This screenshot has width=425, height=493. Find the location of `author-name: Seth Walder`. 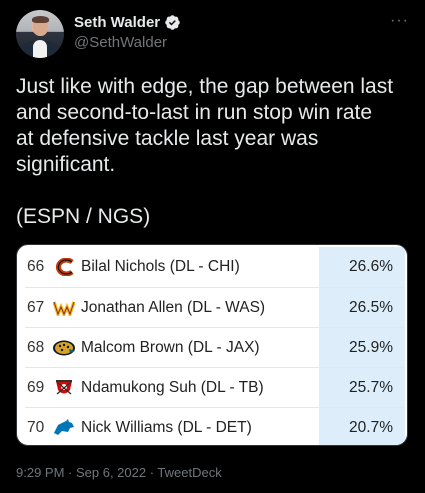

author-name: Seth Walder is located at coordinates (117, 22).